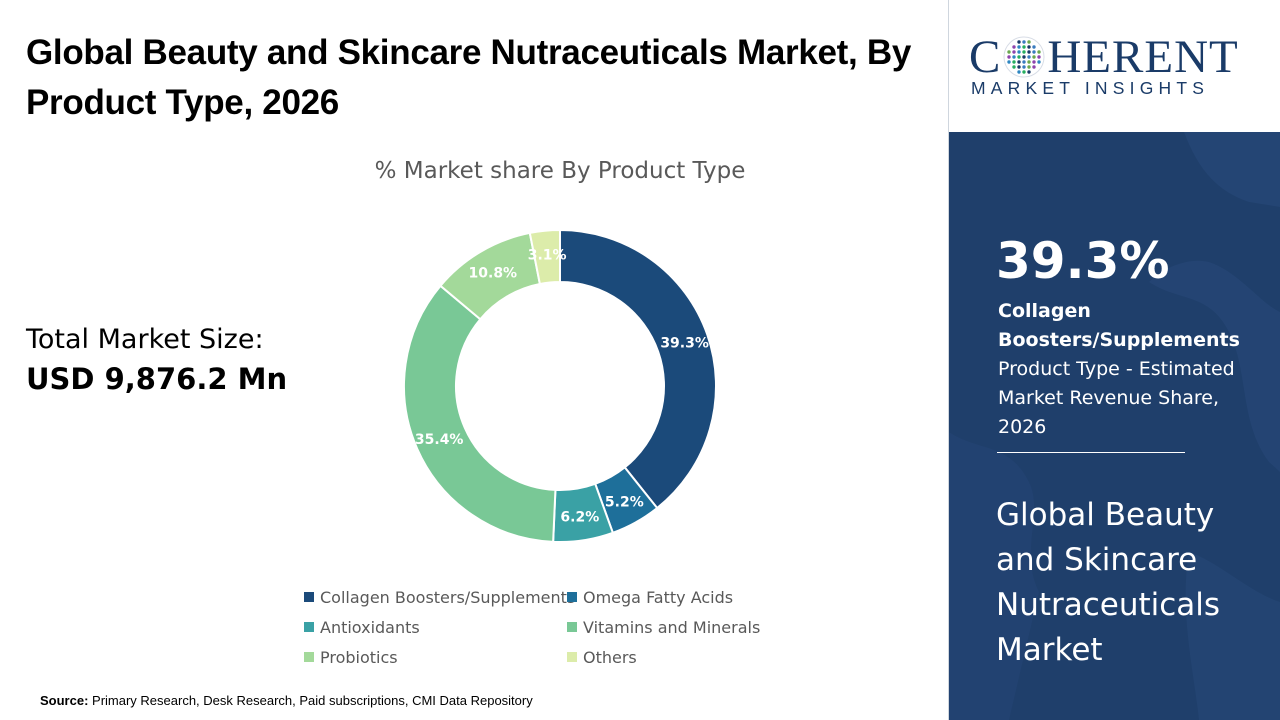  Describe the element at coordinates (624, 502) in the screenshot. I see `slice-data-label: 5.2%` at that location.